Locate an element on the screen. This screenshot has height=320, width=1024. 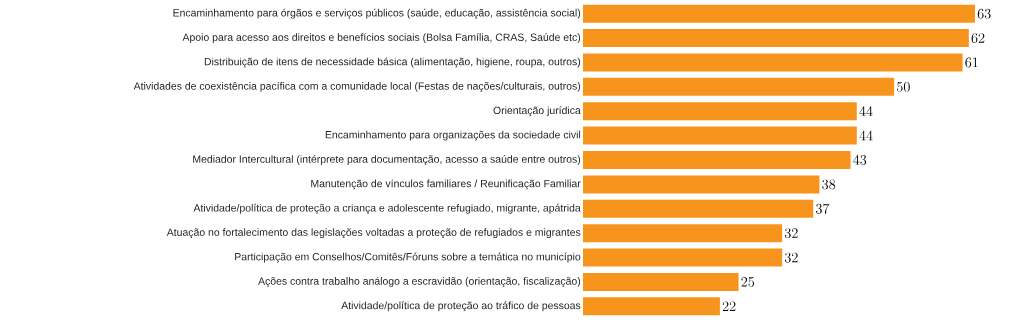
data-label: 63 is located at coordinates (984, 13).